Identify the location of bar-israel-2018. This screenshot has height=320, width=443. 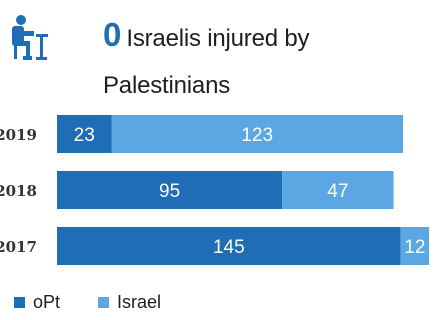
(338, 190).